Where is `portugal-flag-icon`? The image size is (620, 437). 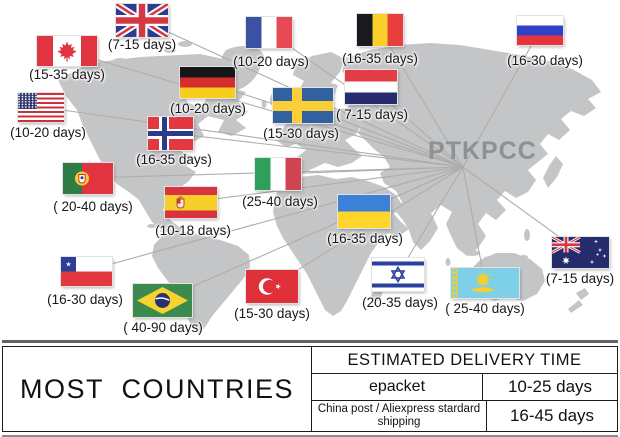 portugal-flag-icon is located at coordinates (88, 178).